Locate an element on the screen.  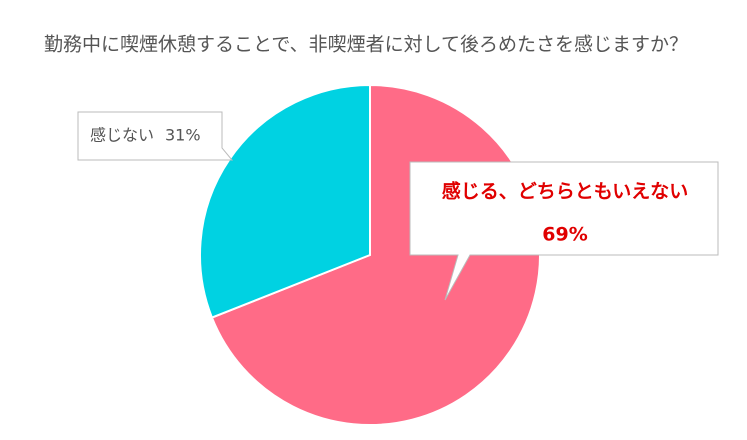
value-label: 69% is located at coordinates (564, 235).